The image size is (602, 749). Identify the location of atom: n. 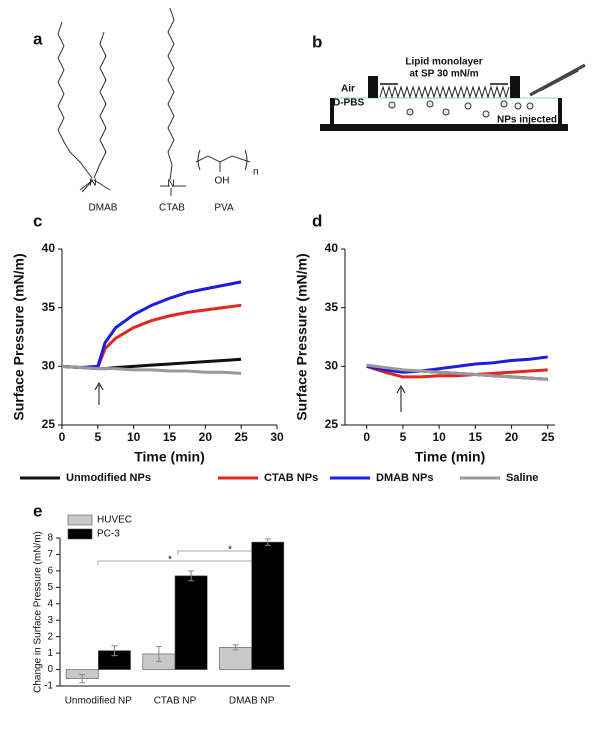
(256, 172).